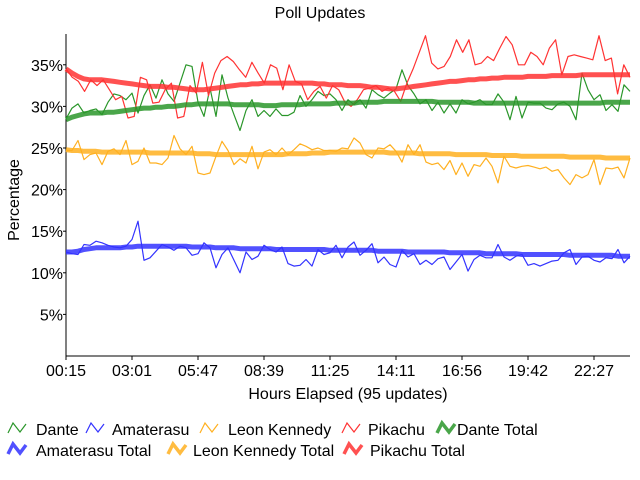 This screenshot has width=640, height=480. I want to click on legend-item: Amaterasu Total, so click(78, 450).